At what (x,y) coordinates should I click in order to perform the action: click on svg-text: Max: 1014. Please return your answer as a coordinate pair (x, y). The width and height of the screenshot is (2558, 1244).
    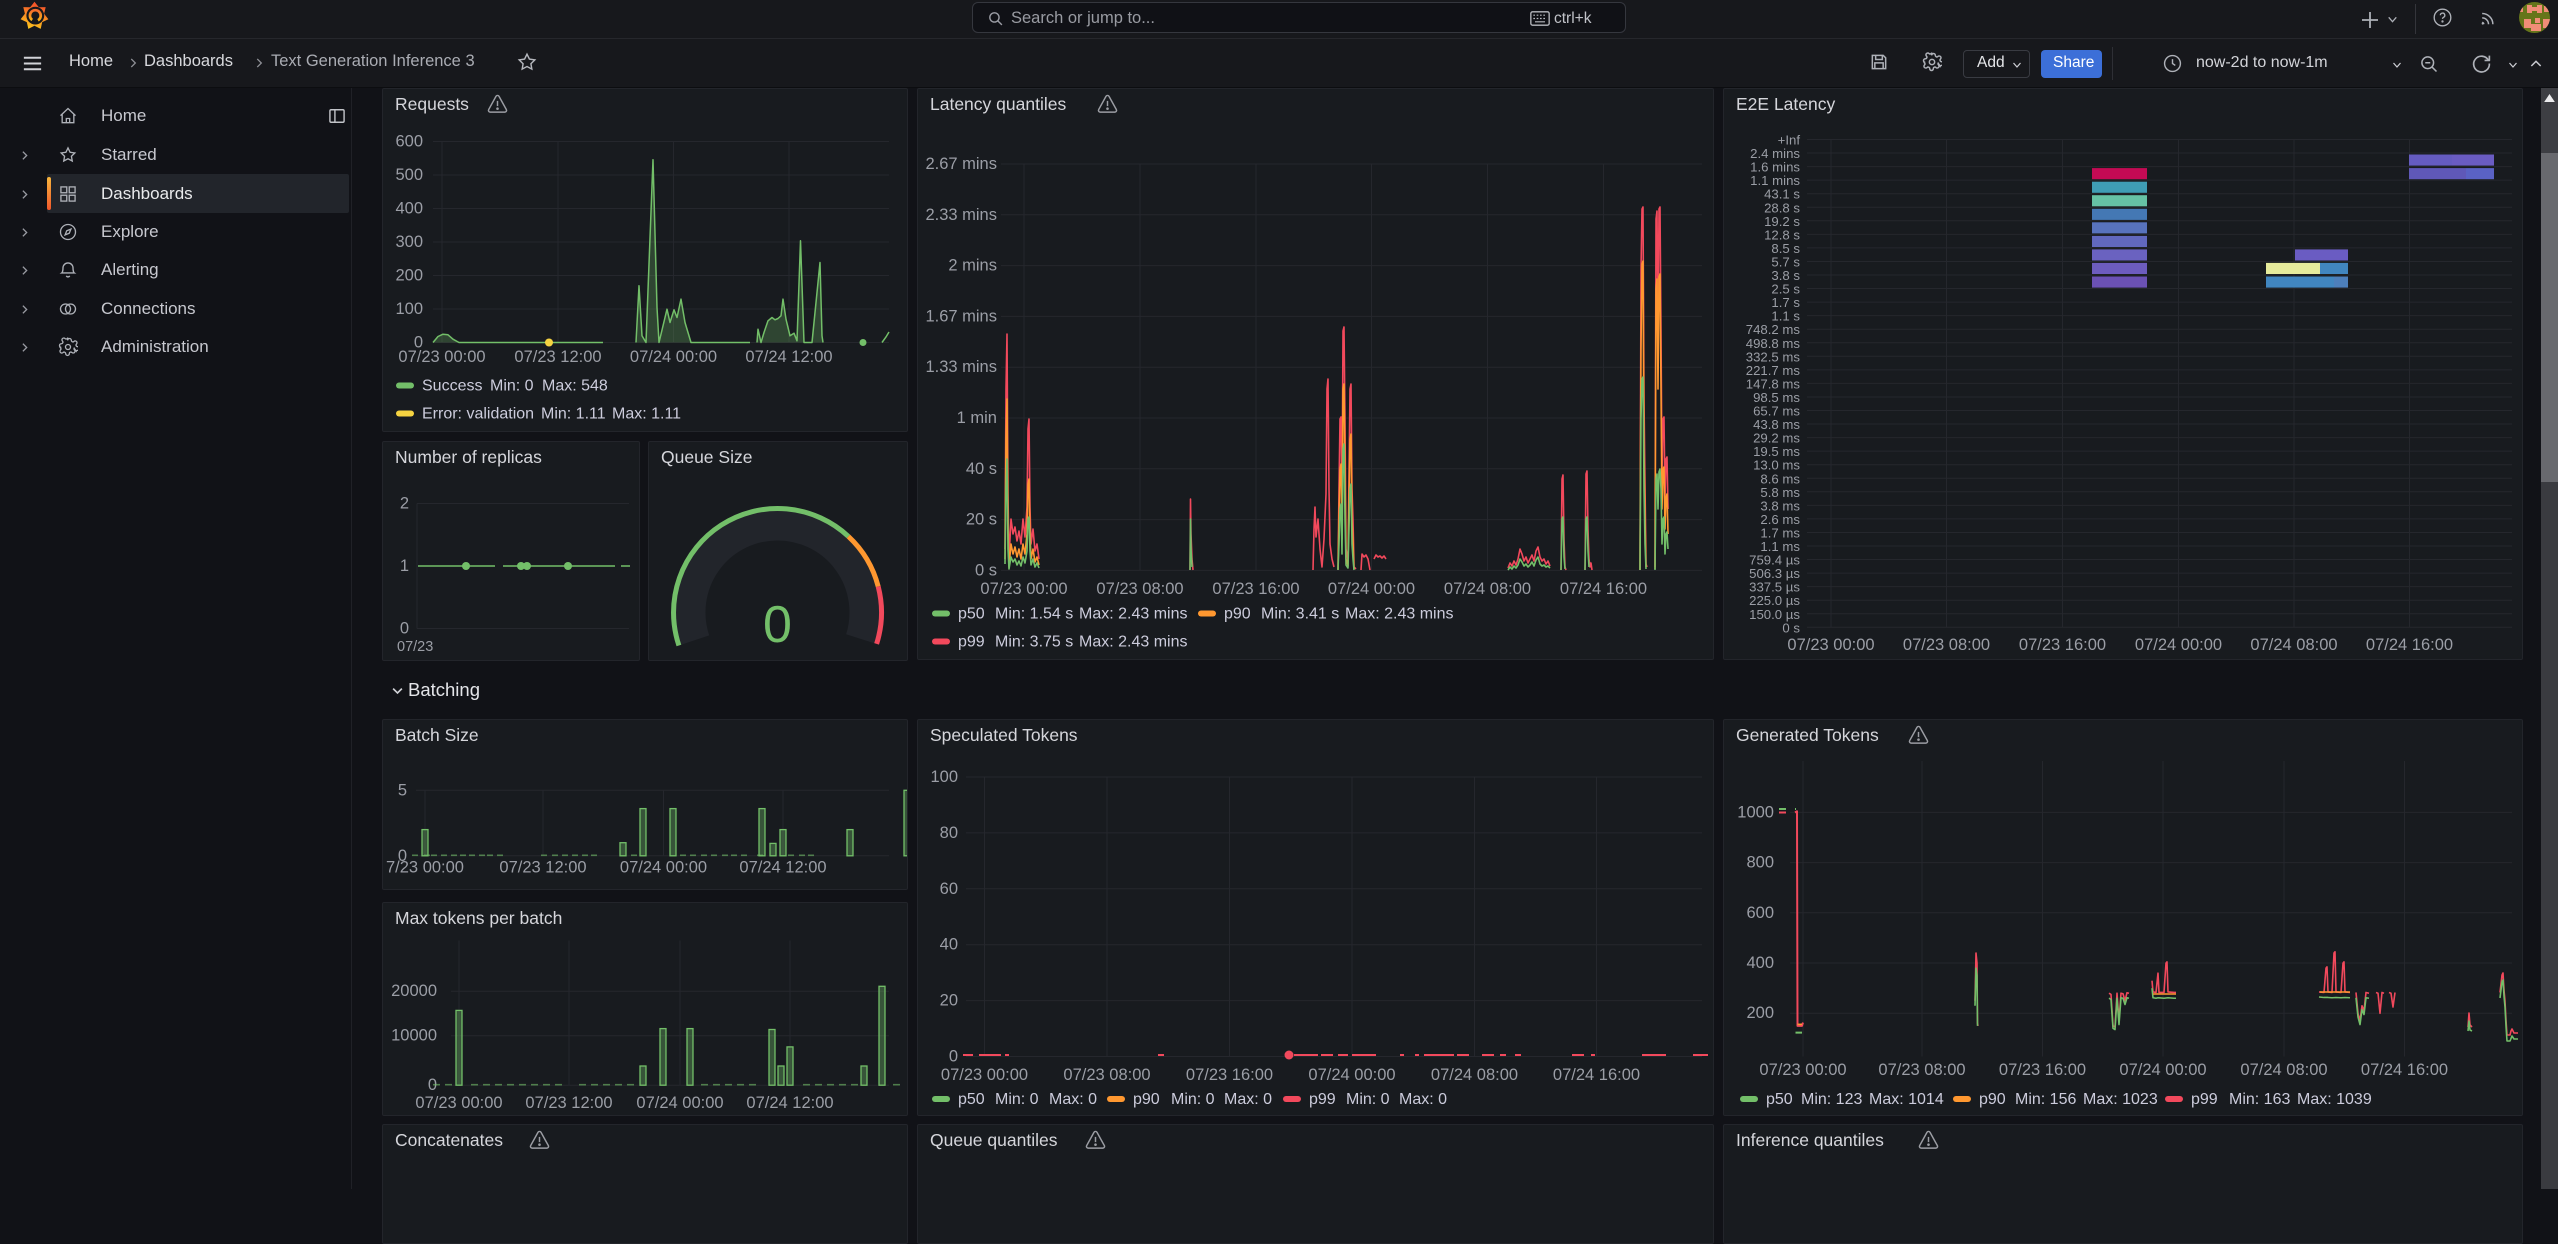
    Looking at the image, I should click on (1906, 1099).